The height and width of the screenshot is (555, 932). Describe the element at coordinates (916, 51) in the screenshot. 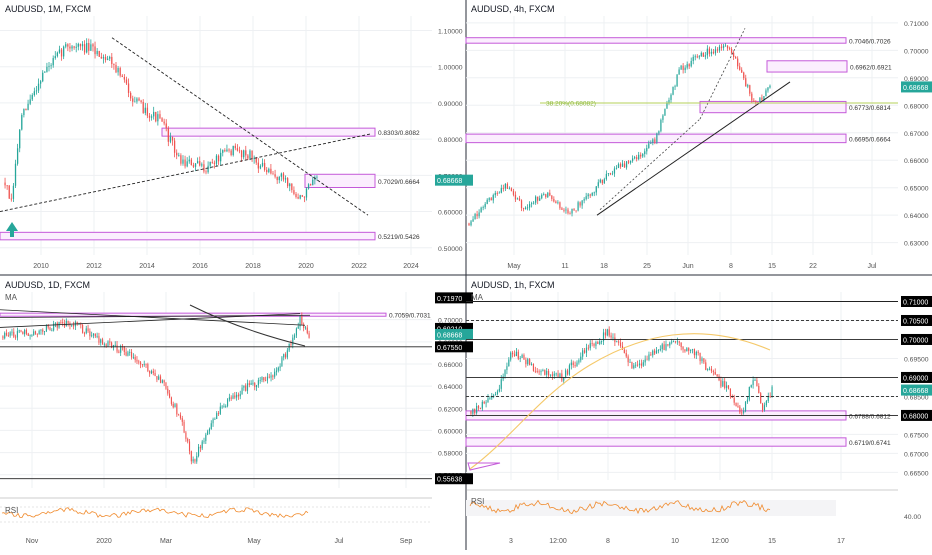

I see `y-tick-label: 0.70000` at that location.